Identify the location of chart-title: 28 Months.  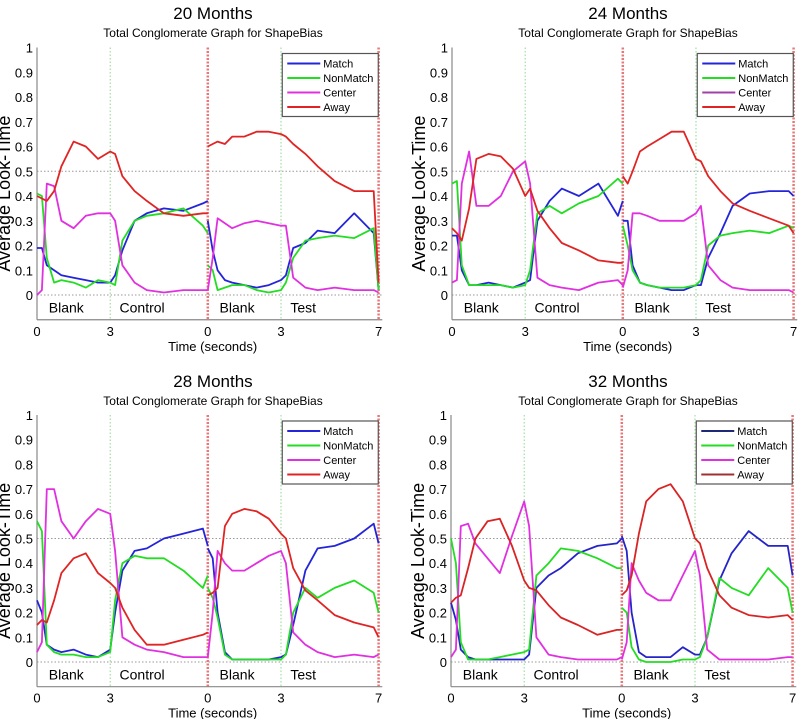
(212, 381).